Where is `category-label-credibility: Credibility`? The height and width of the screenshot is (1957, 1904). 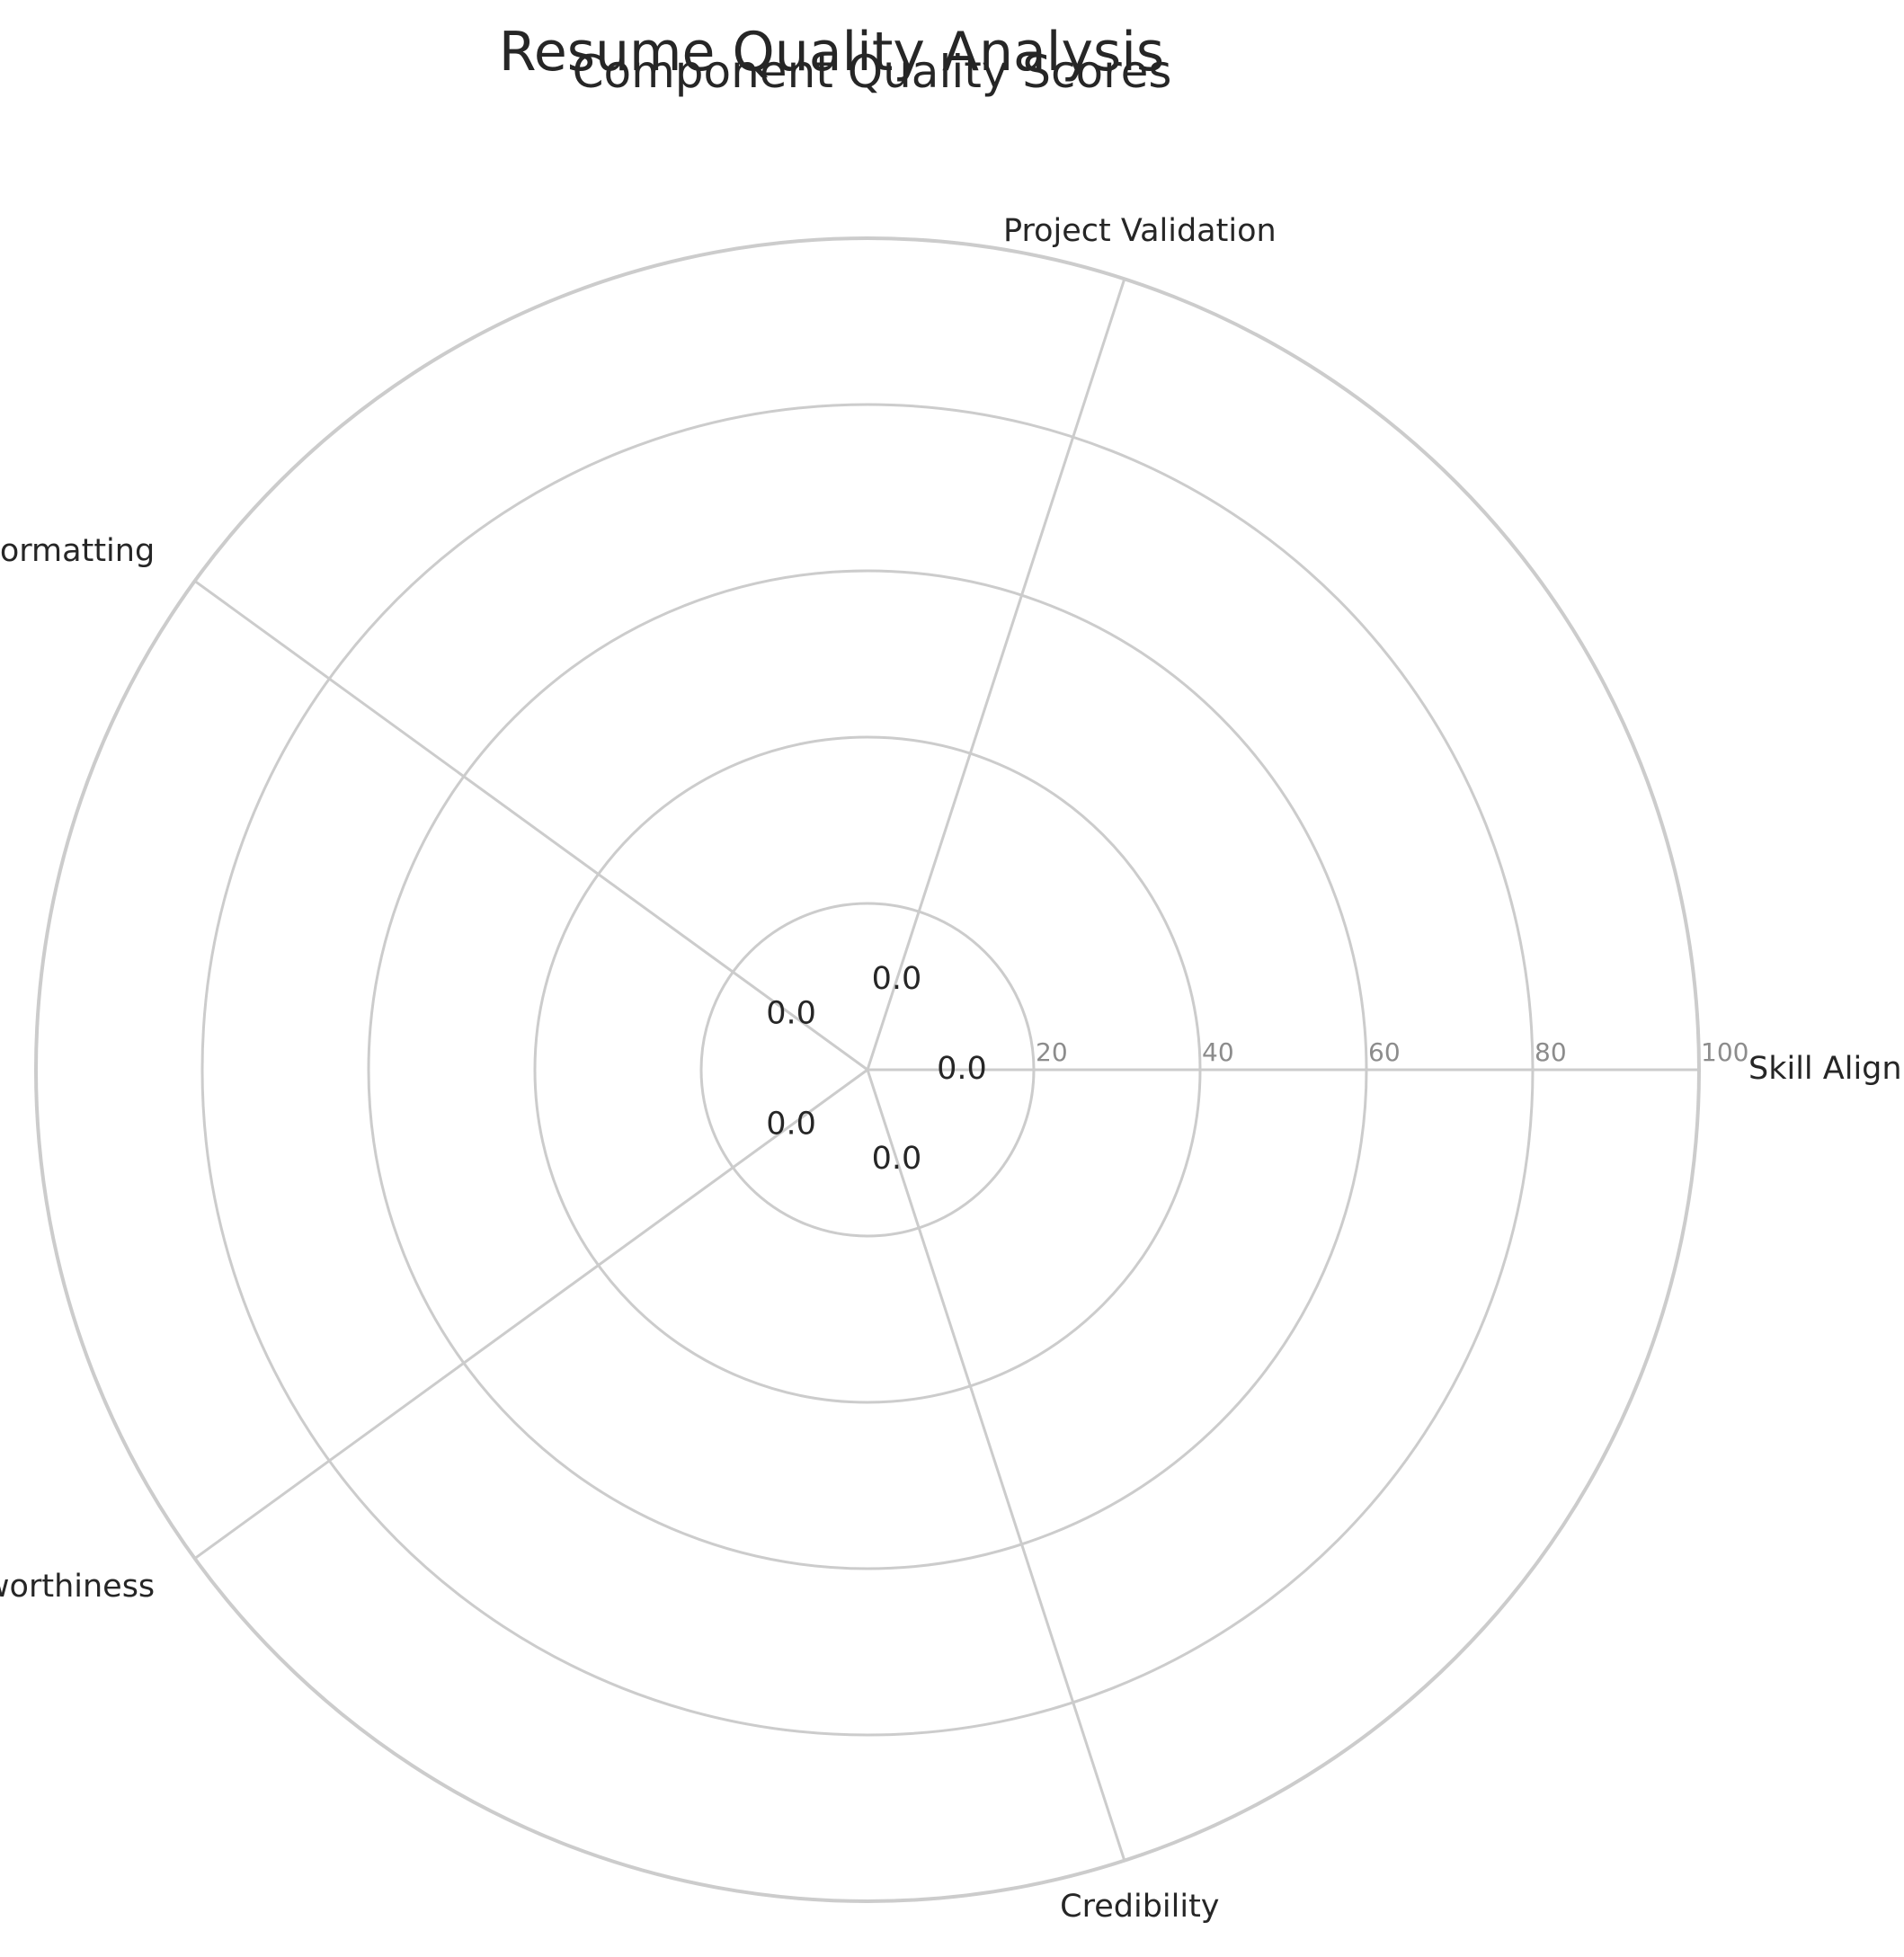
category-label-credibility: Credibility is located at coordinates (1139, 1907).